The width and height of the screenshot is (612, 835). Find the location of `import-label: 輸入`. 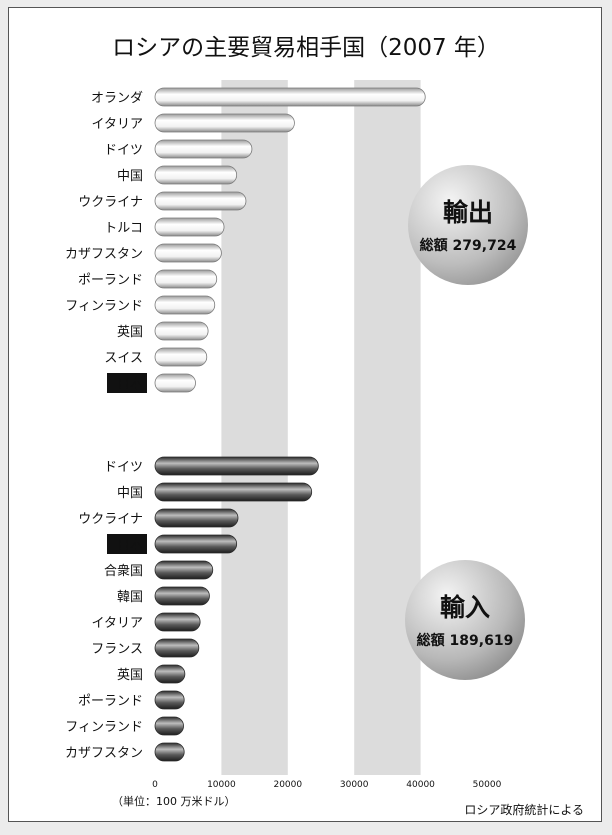

import-label: 輸入 is located at coordinates (464, 607).